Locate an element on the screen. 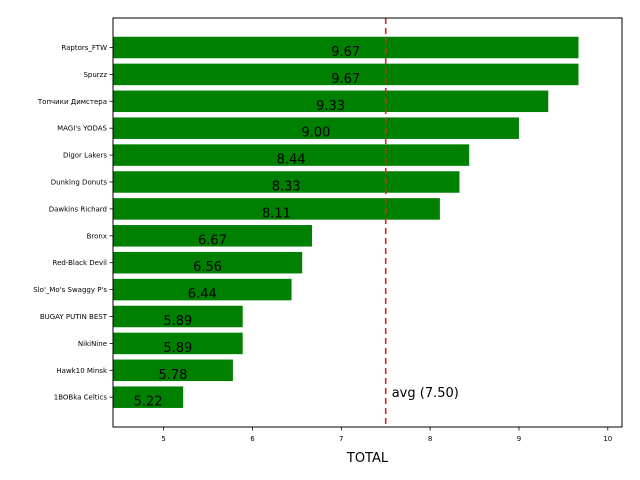 This screenshot has width=640, height=480. x-tick-label: 9 is located at coordinates (519, 439).